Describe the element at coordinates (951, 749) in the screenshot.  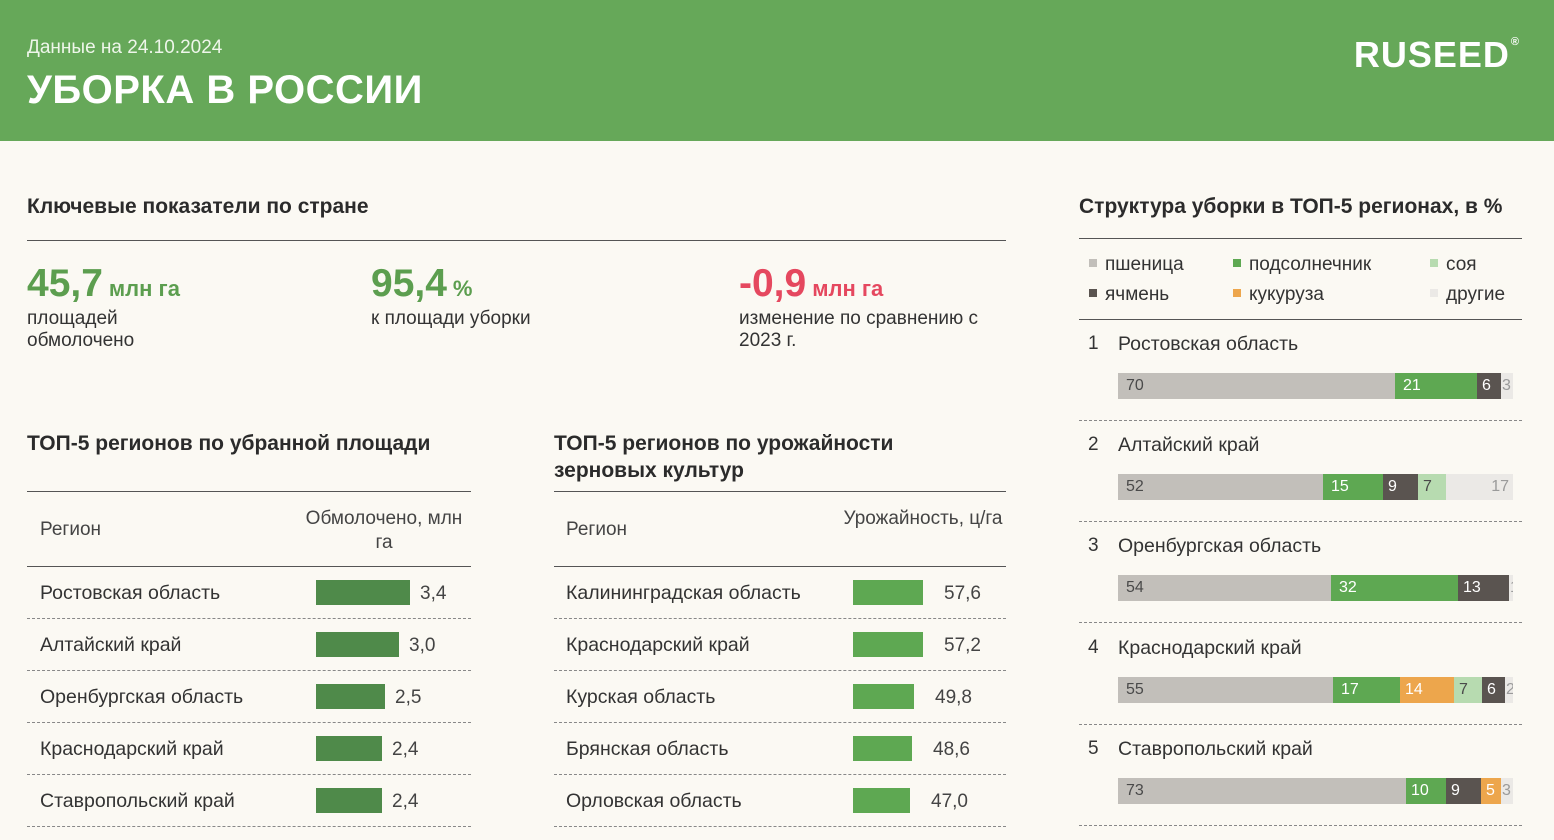
I see `value-label: 48,6` at that location.